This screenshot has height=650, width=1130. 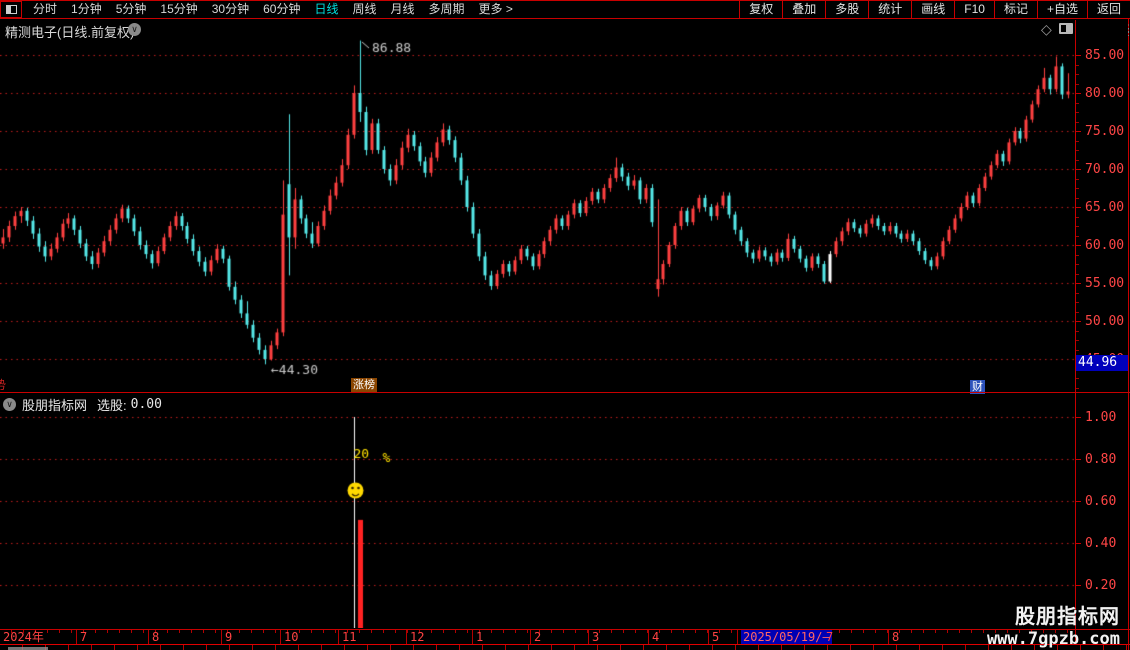 What do you see at coordinates (1127, 30) in the screenshot?
I see `scrollbar-dots-icon: ⋮ ⋮` at bounding box center [1127, 30].